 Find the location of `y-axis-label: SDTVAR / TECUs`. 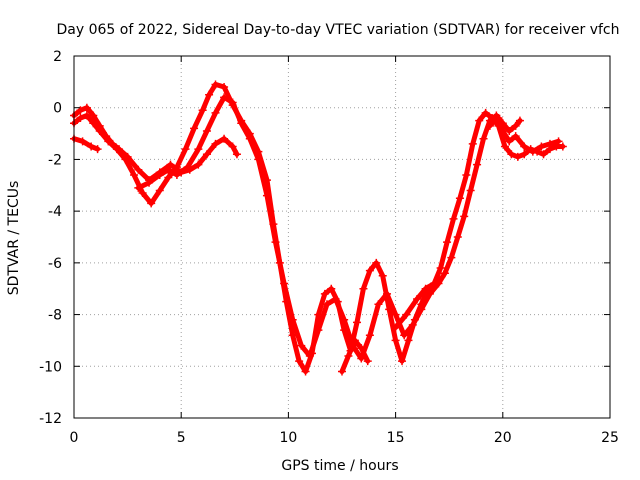

y-axis-label: SDTVAR / TECUs is located at coordinates (14, 238).